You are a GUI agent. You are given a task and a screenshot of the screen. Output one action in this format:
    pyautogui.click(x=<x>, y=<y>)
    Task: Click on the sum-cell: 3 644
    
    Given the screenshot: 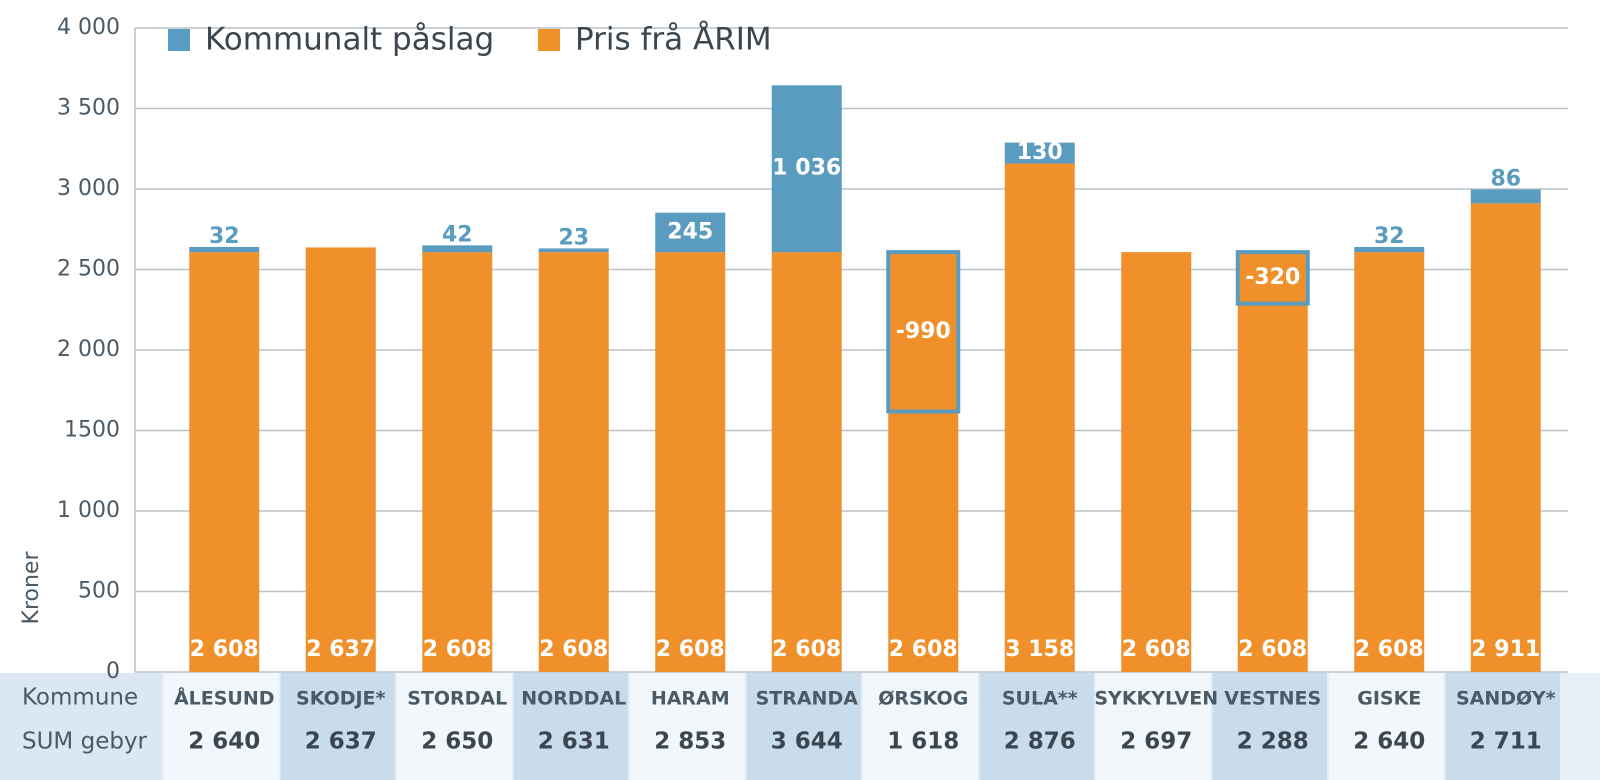 What is the action you would take?
    pyautogui.click(x=807, y=742)
    